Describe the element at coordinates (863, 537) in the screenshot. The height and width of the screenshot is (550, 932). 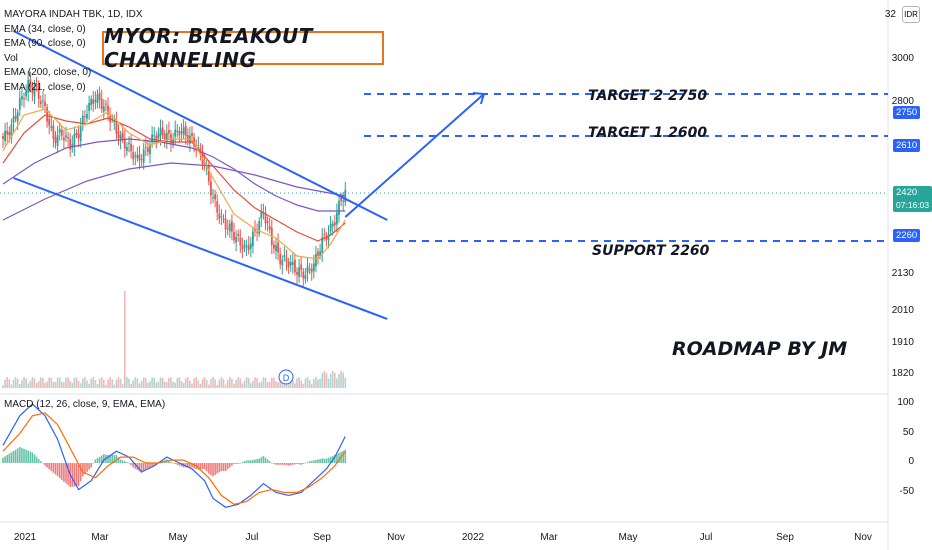
I see `x-tick-label: Nov` at that location.